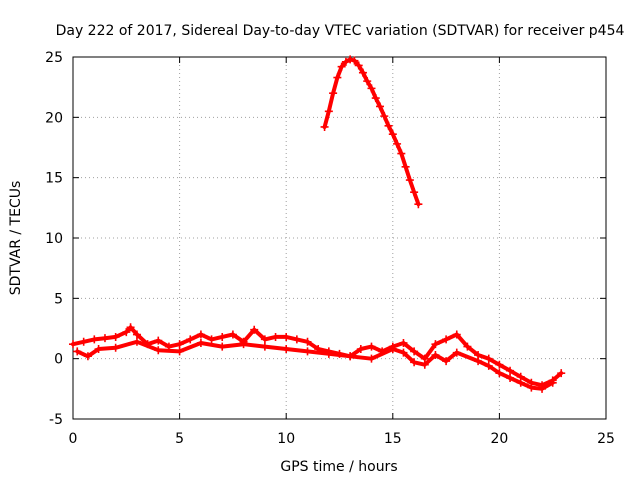 The height and width of the screenshot is (480, 640). I want to click on y-tick-label: 0, so click(58, 360).